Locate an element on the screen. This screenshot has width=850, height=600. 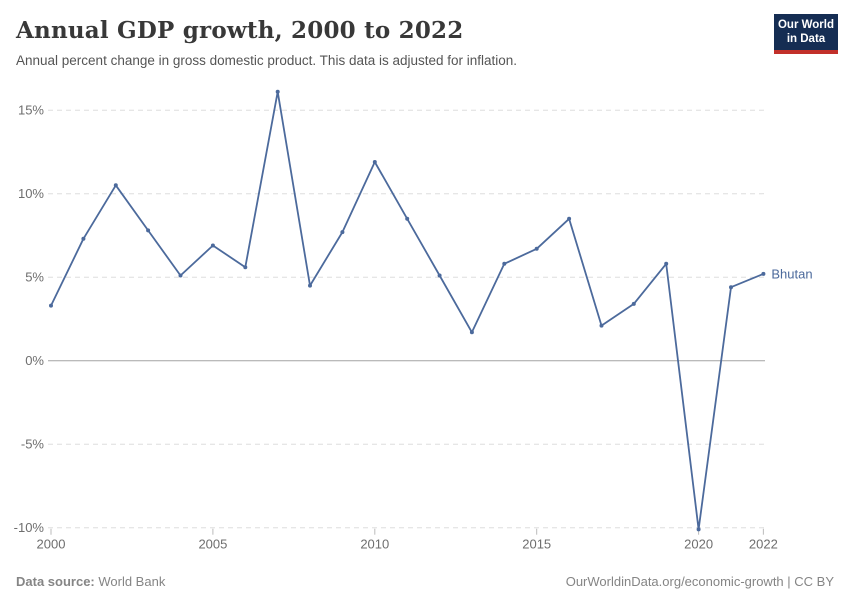
y-axis-tick-label: -5% is located at coordinates (33, 444).